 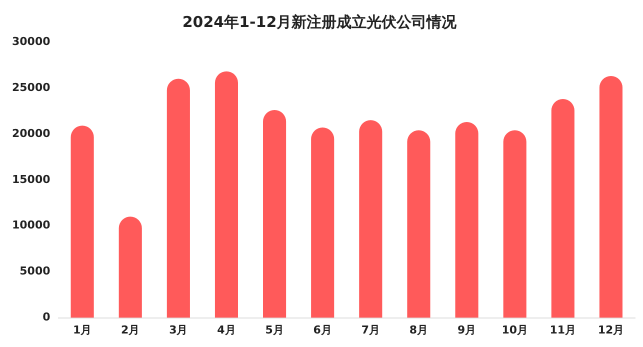 I want to click on y-tick-label: 10000, so click(x=31, y=225).